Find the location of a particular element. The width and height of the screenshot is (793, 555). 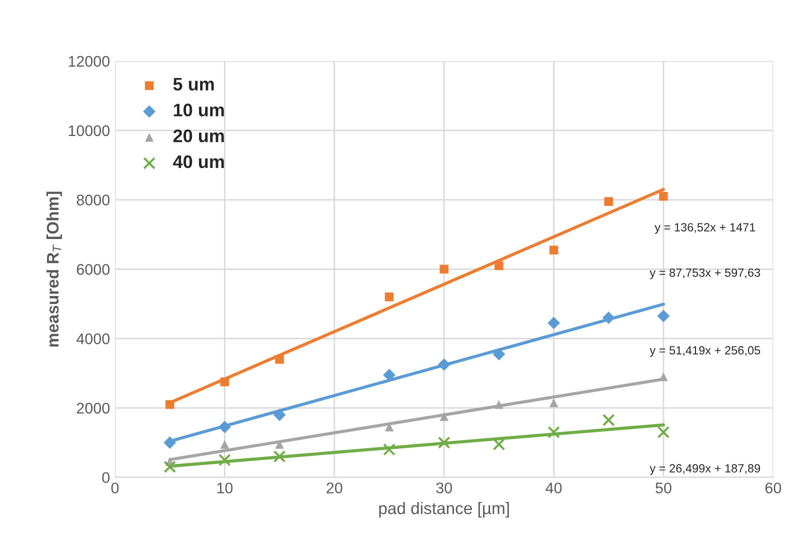

legend-label: 10 um is located at coordinates (199, 110).